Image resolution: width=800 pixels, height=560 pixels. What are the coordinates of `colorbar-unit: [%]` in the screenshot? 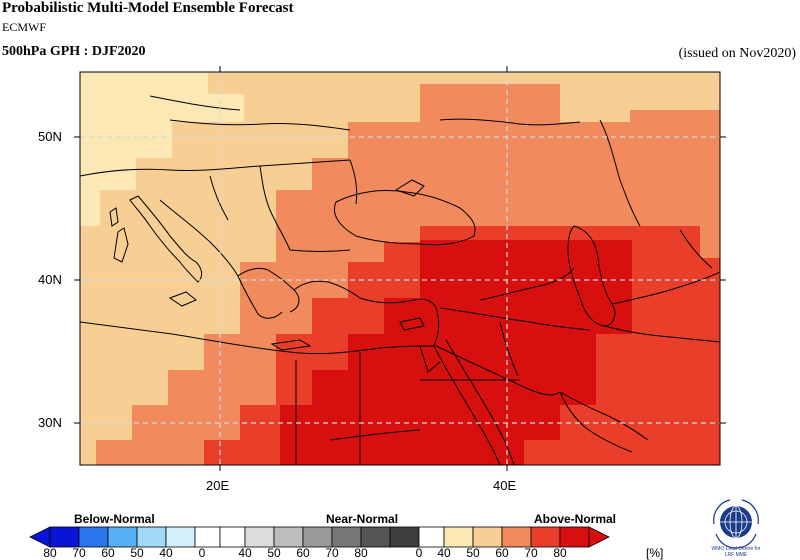 It's located at (655, 553).